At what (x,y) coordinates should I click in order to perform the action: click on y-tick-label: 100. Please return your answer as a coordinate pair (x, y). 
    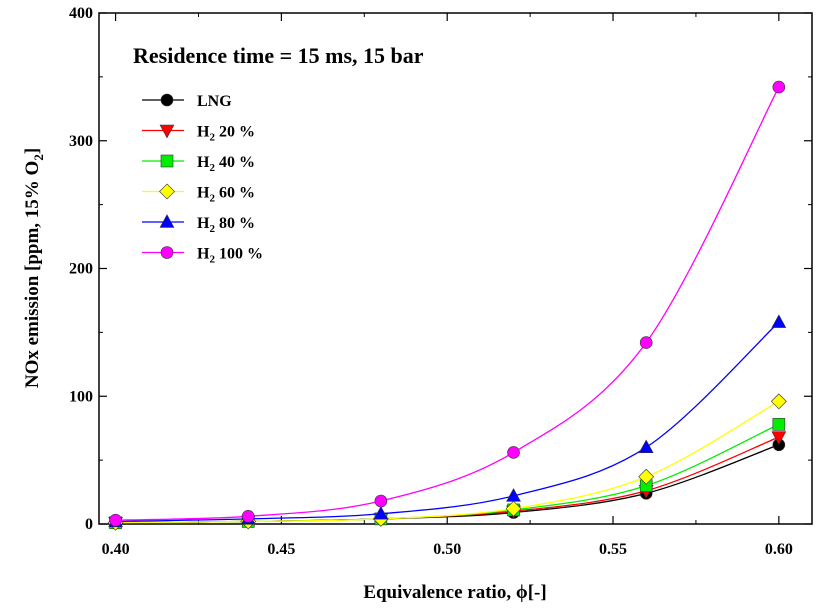
    Looking at the image, I should click on (81, 396).